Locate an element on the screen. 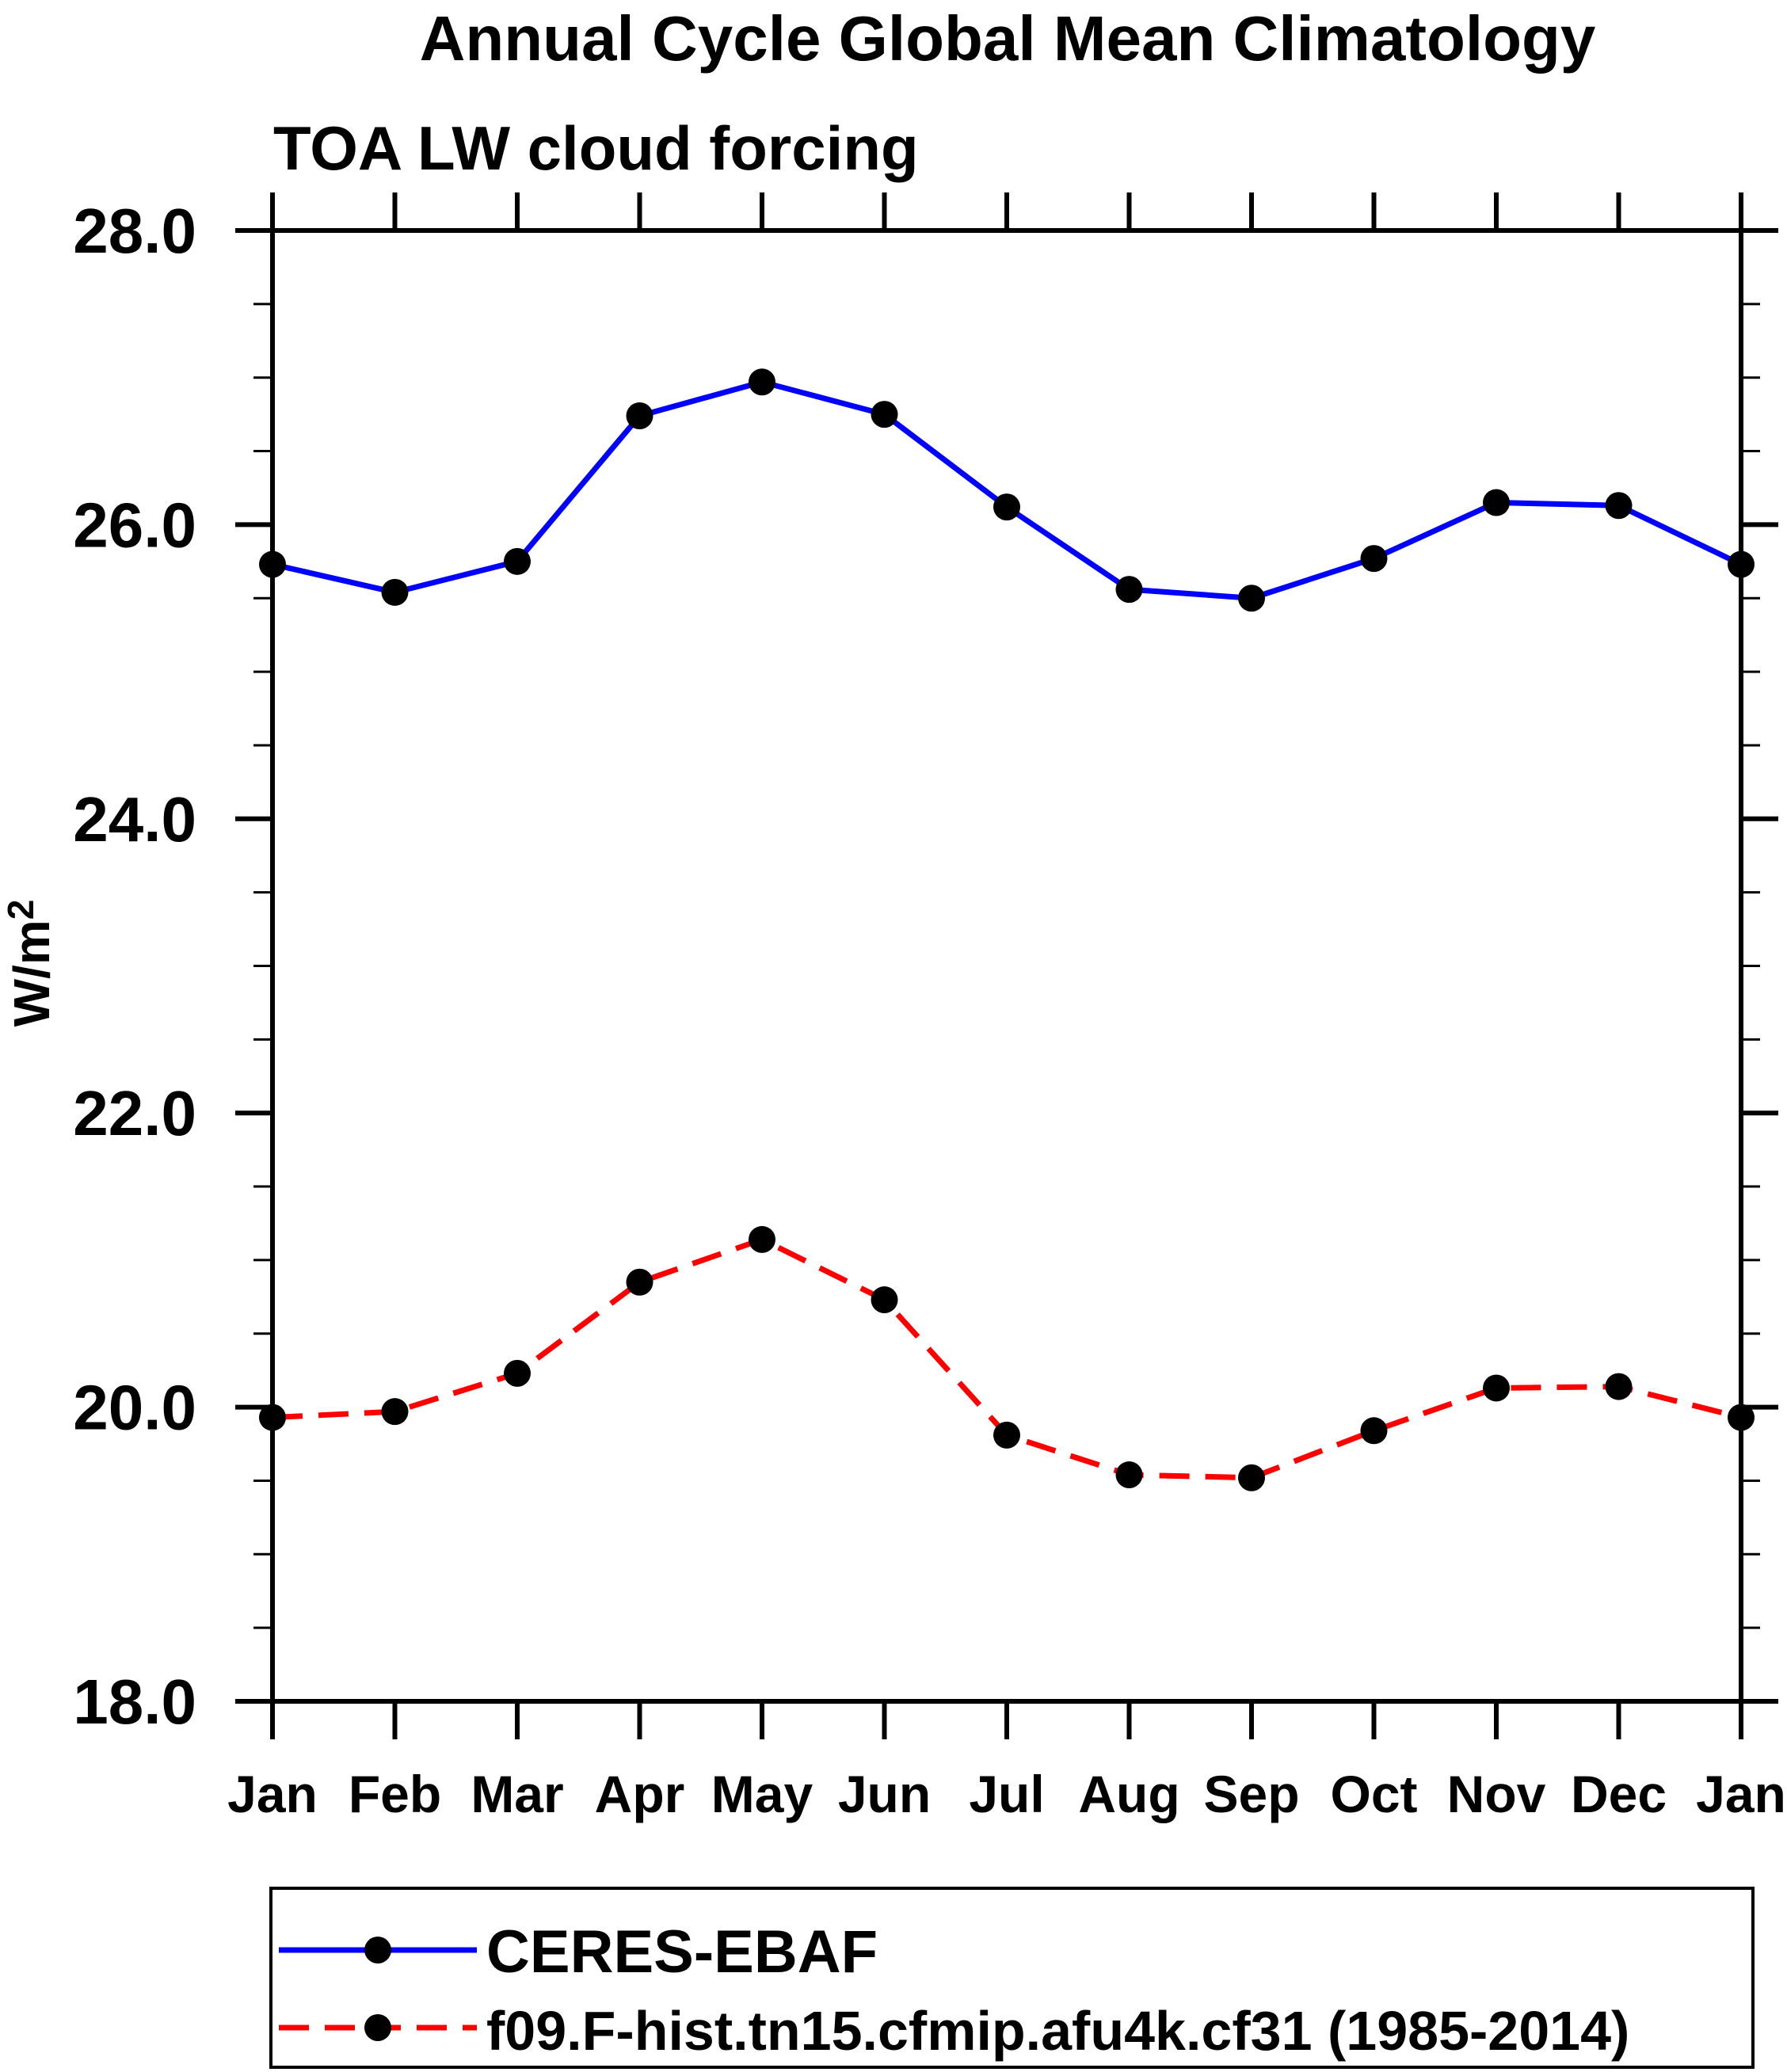 This screenshot has width=1787, height=2072. x-tick-label: Mar is located at coordinates (517, 1794).